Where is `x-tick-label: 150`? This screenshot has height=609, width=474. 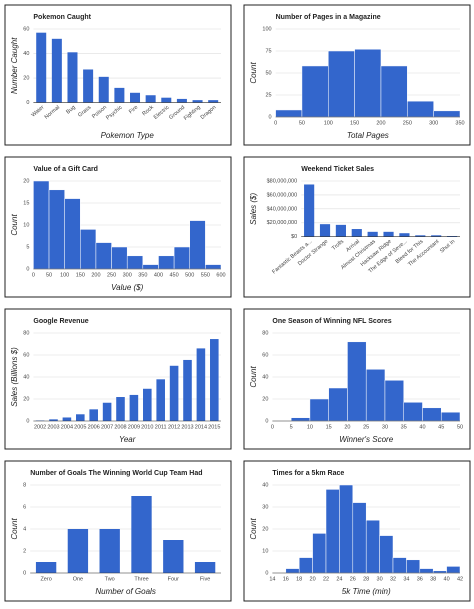
x-tick-label: 150 is located at coordinates (354, 123).